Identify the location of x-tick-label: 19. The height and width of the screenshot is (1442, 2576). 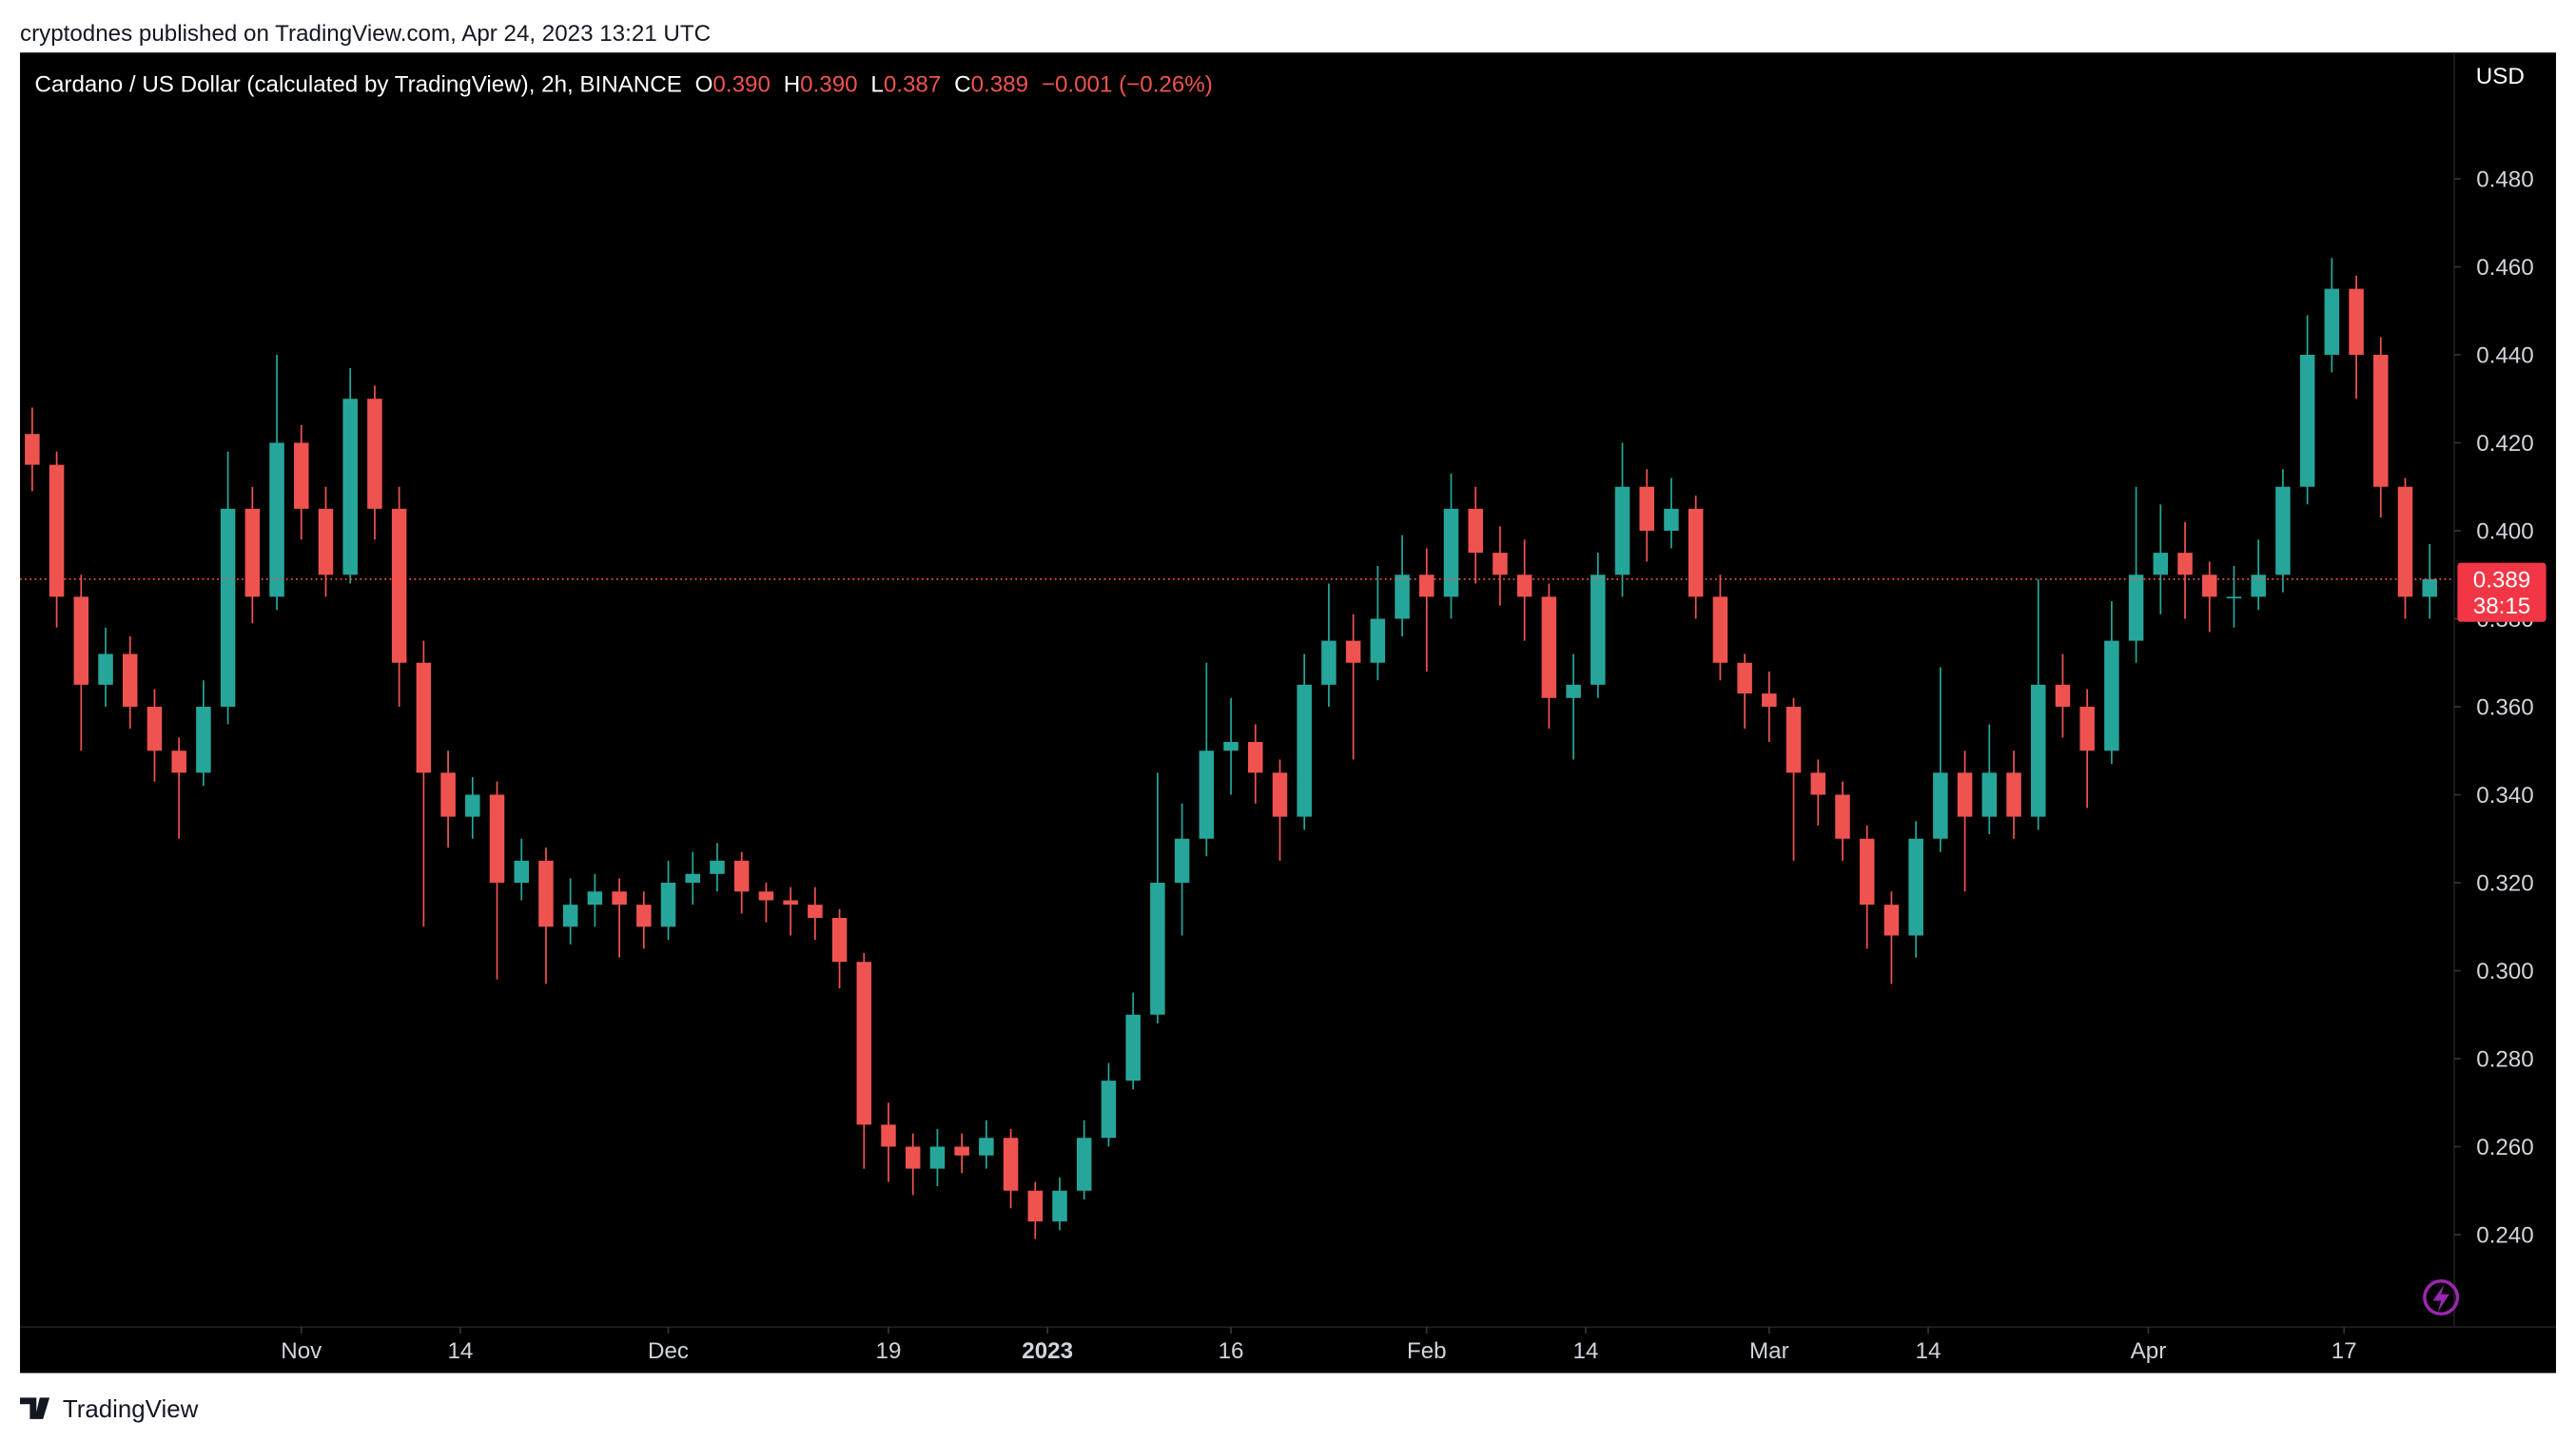
(889, 1351).